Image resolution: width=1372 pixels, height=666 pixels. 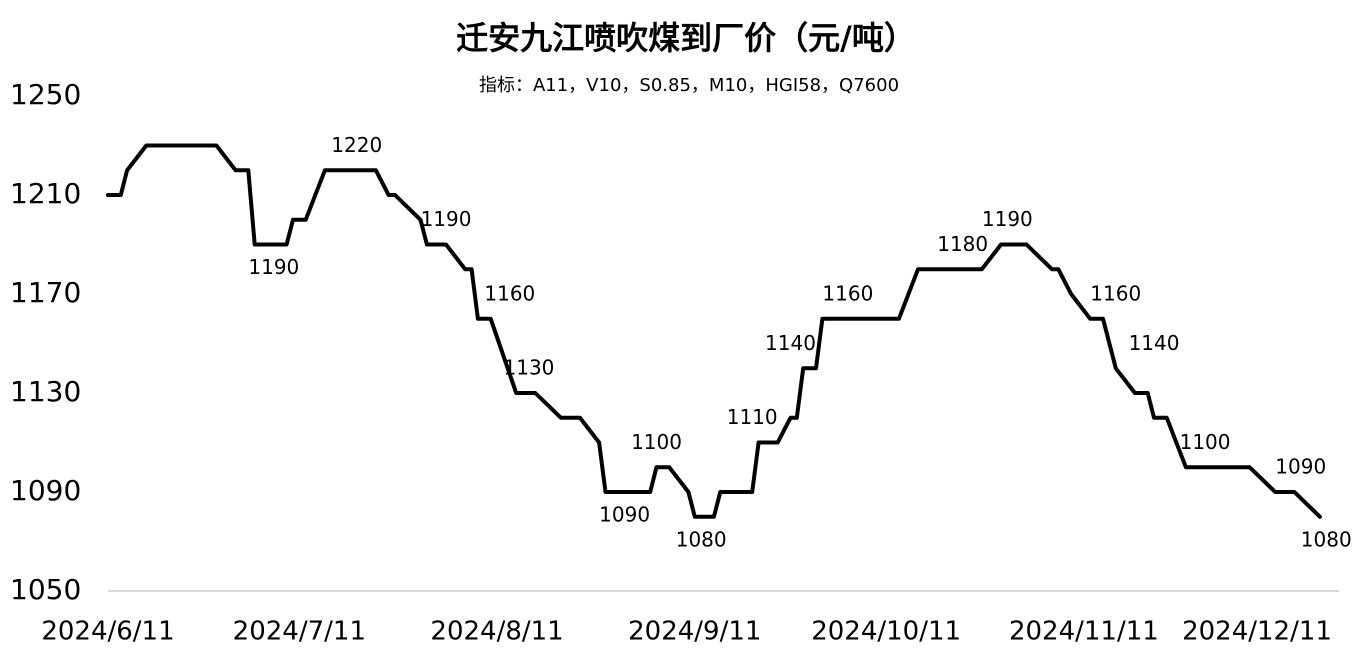 I want to click on y-tick-label: 1090, so click(x=45, y=490).